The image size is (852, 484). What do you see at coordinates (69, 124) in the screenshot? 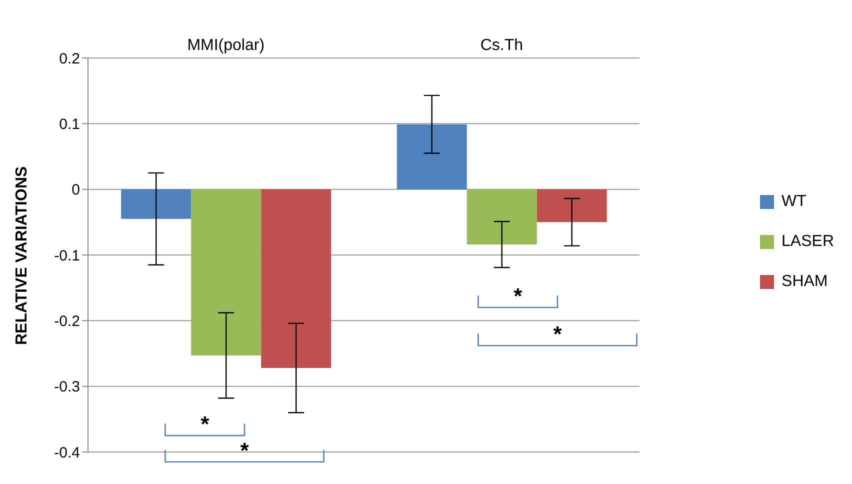
I see `y-tick-label: 0.1` at bounding box center [69, 124].